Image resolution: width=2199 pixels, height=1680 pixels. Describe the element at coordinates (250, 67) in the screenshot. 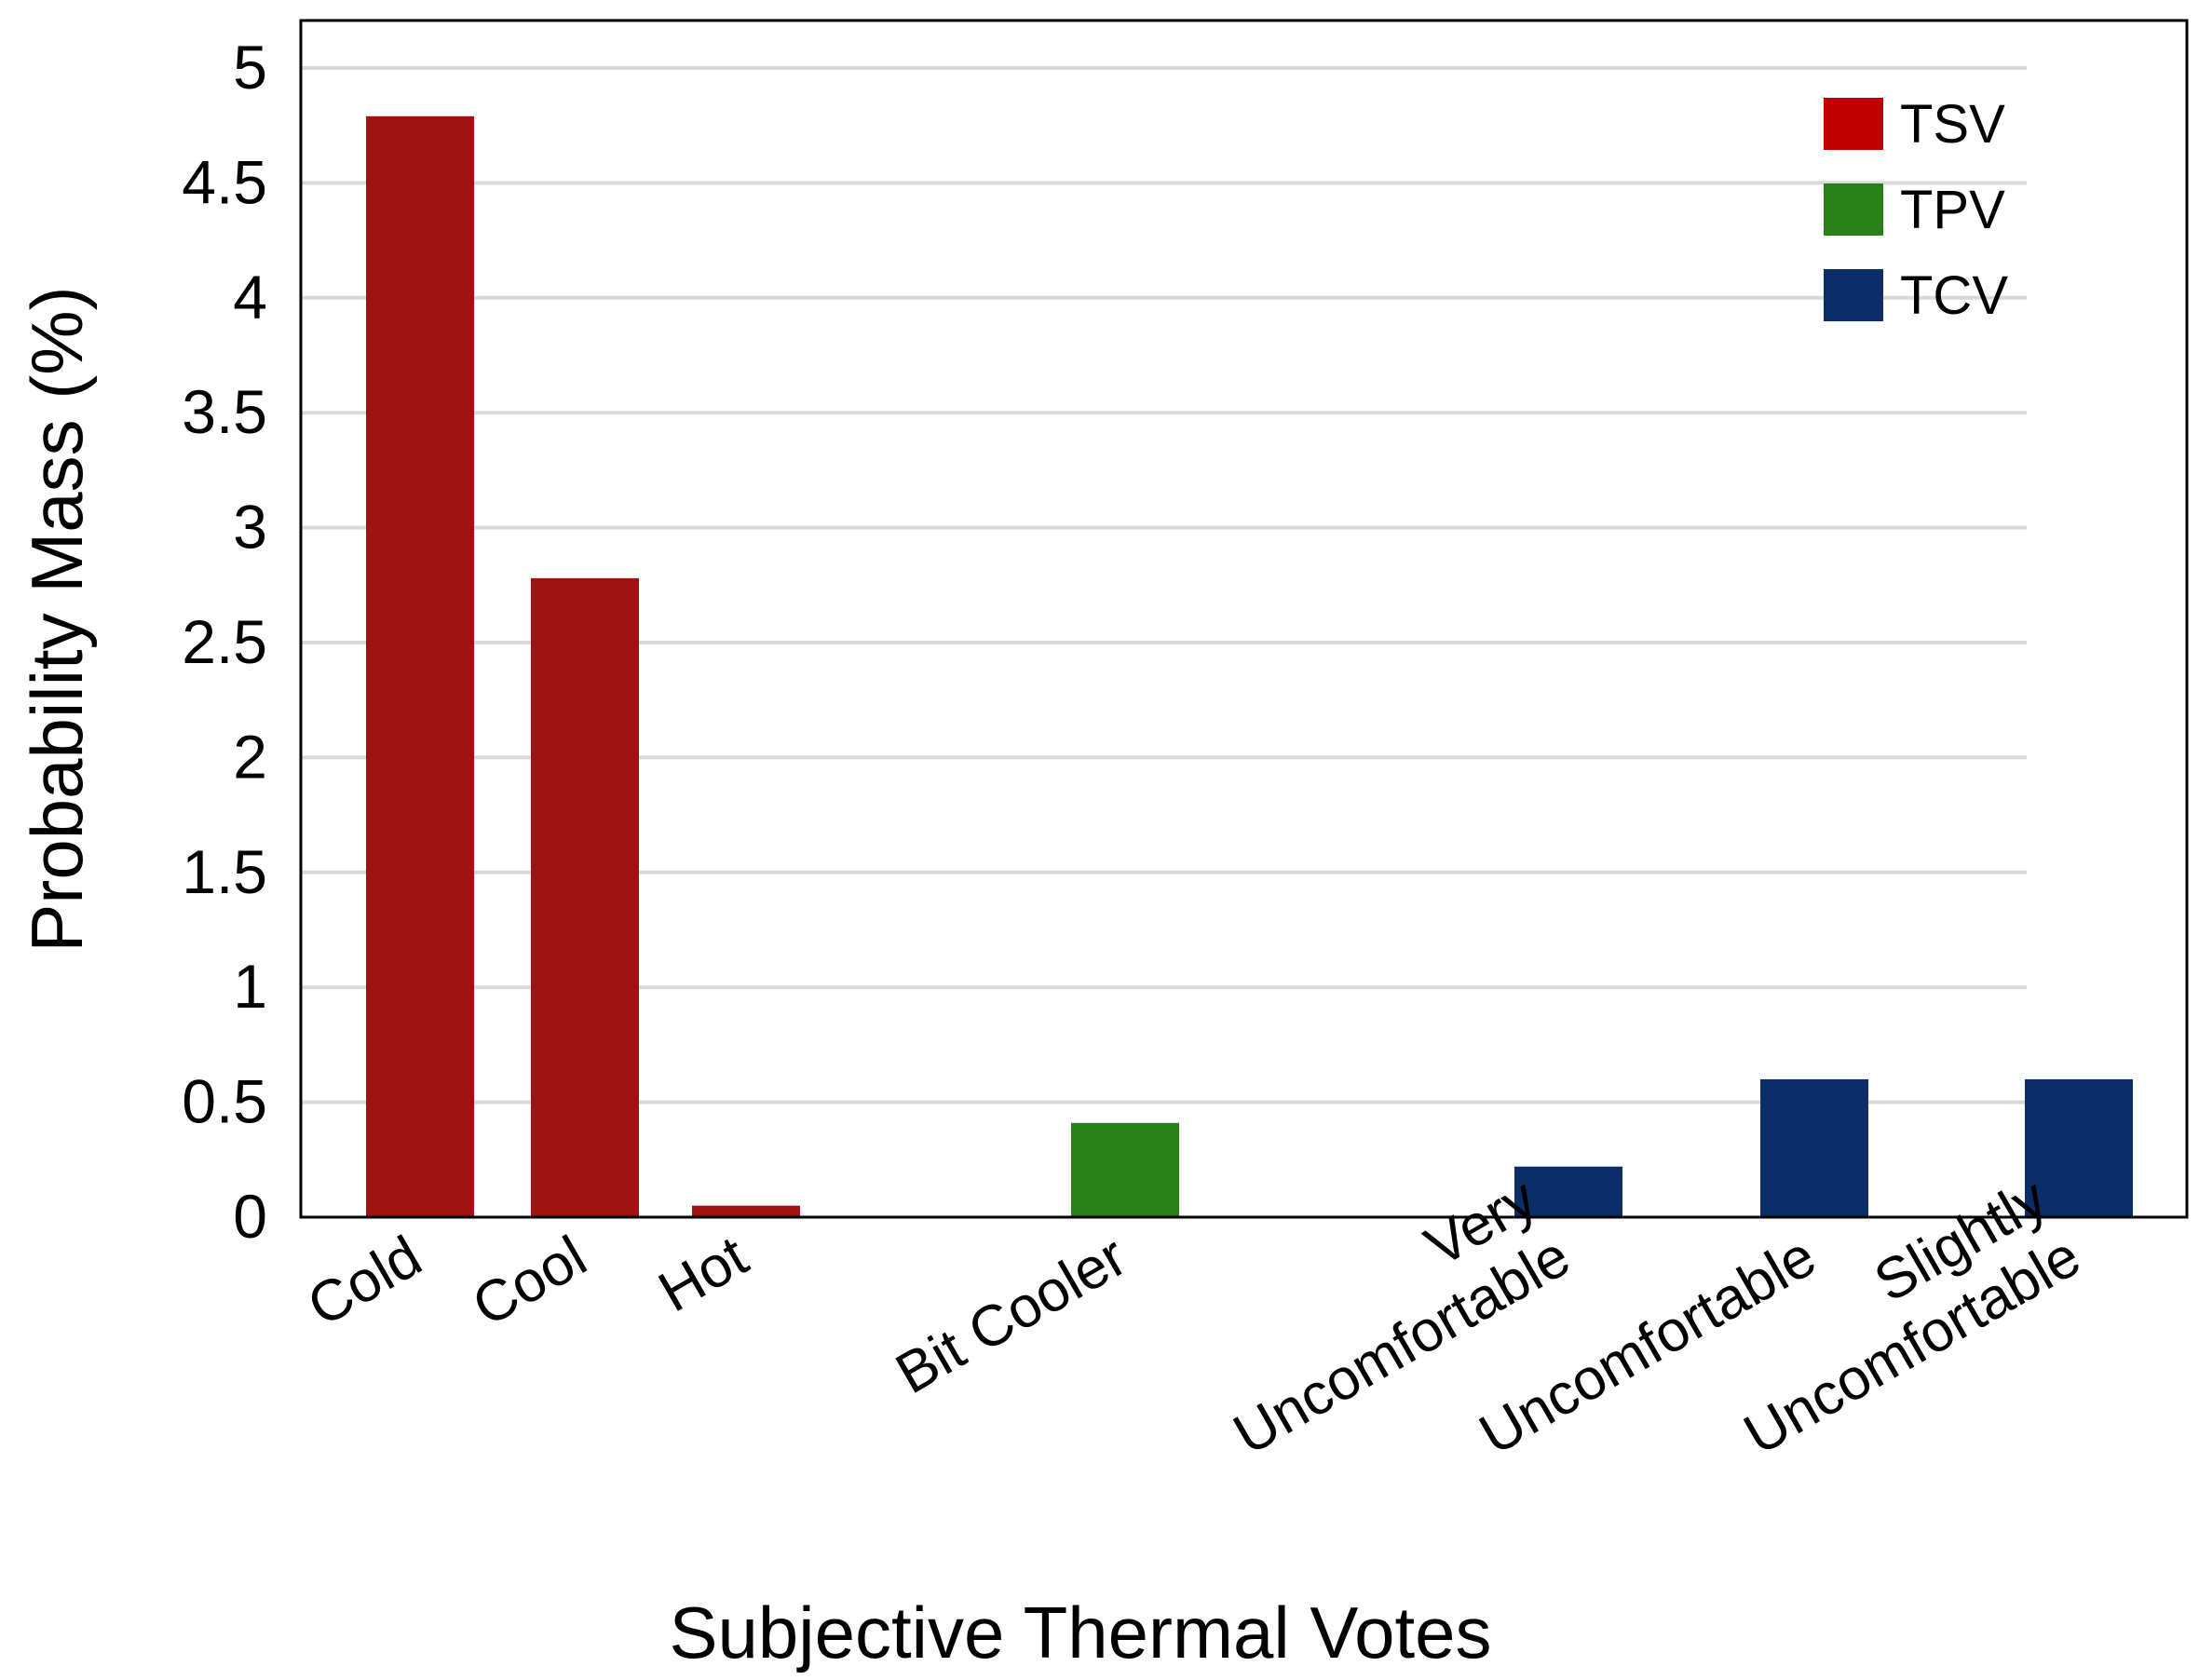

I see `y-tick-label: 5` at that location.